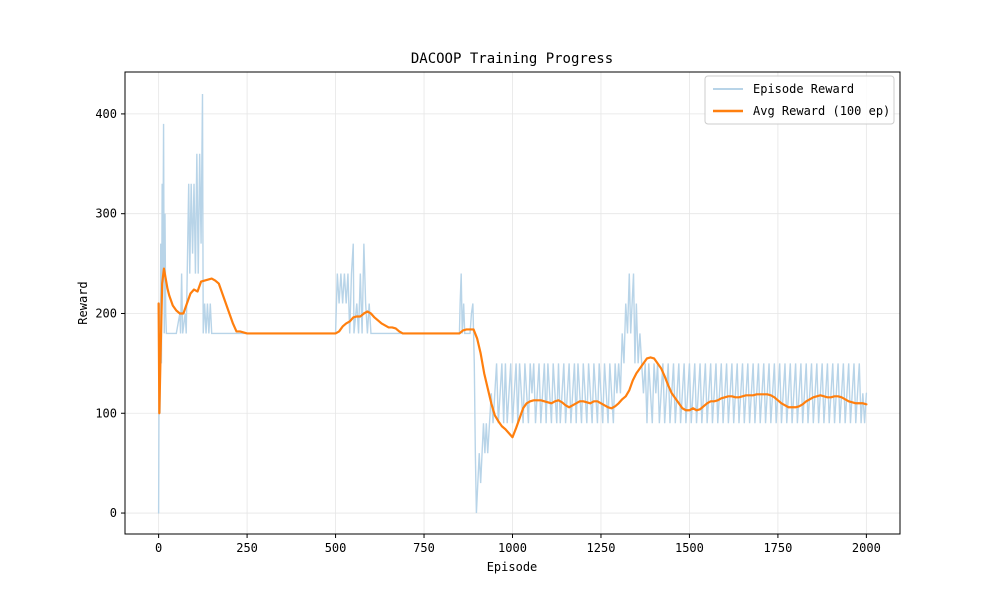 The image size is (1000, 600). Describe the element at coordinates (512, 548) in the screenshot. I see `x-tick-label: 1000` at that location.